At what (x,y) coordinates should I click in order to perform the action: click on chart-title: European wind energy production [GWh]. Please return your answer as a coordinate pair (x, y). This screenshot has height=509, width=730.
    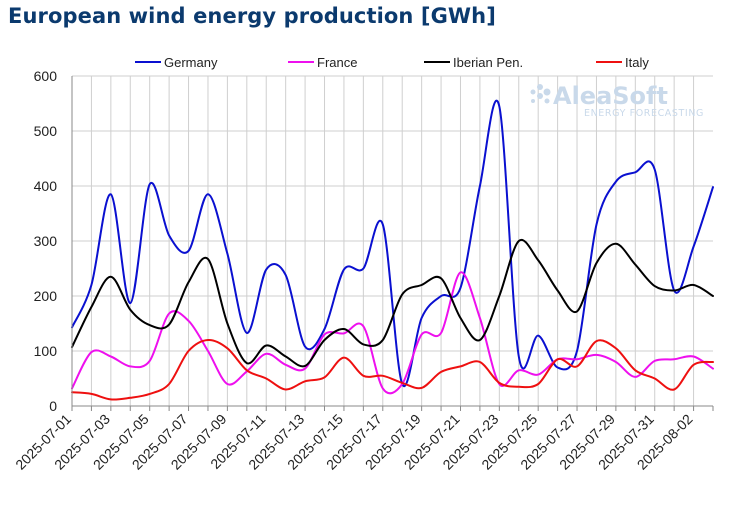
    Looking at the image, I should click on (252, 16).